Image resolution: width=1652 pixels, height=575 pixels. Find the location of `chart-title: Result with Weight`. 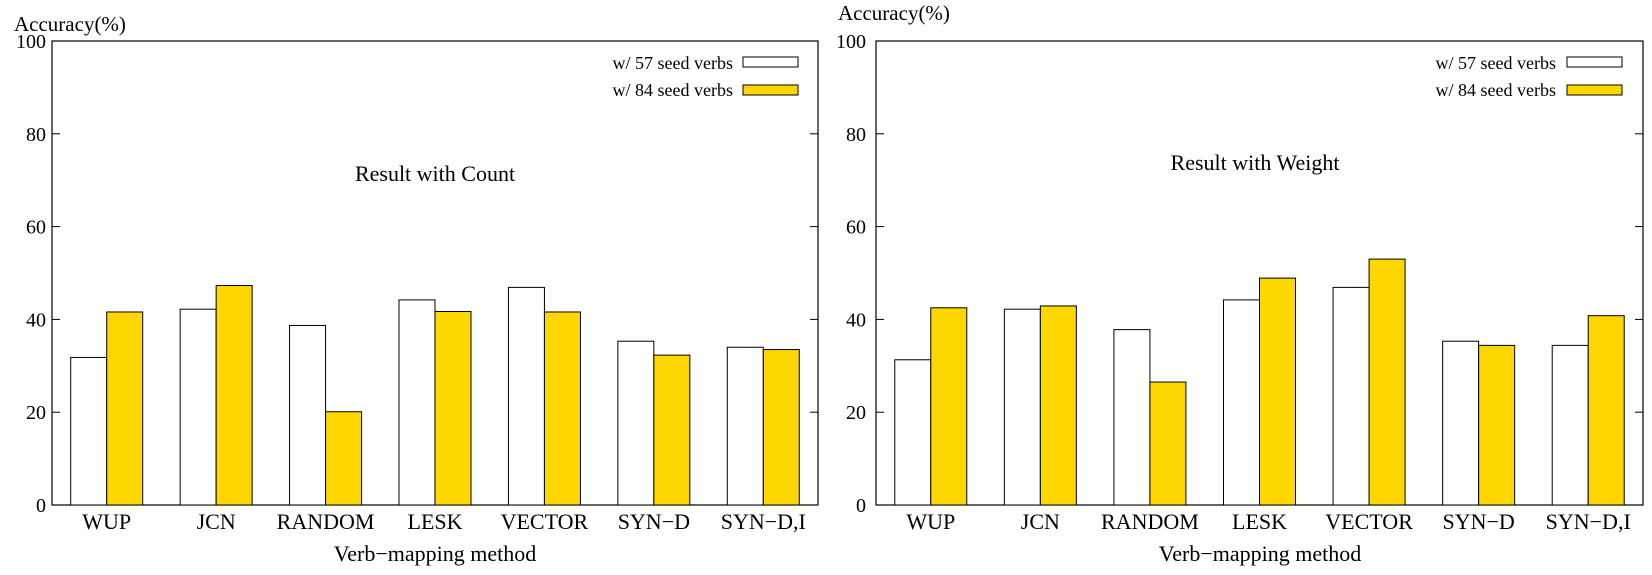

chart-title: Result with Weight is located at coordinates (1255, 162).